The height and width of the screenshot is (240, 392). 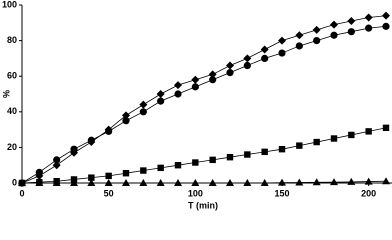 What do you see at coordinates (203, 205) in the screenshot?
I see `x-axis-label: T (min)` at bounding box center [203, 205].